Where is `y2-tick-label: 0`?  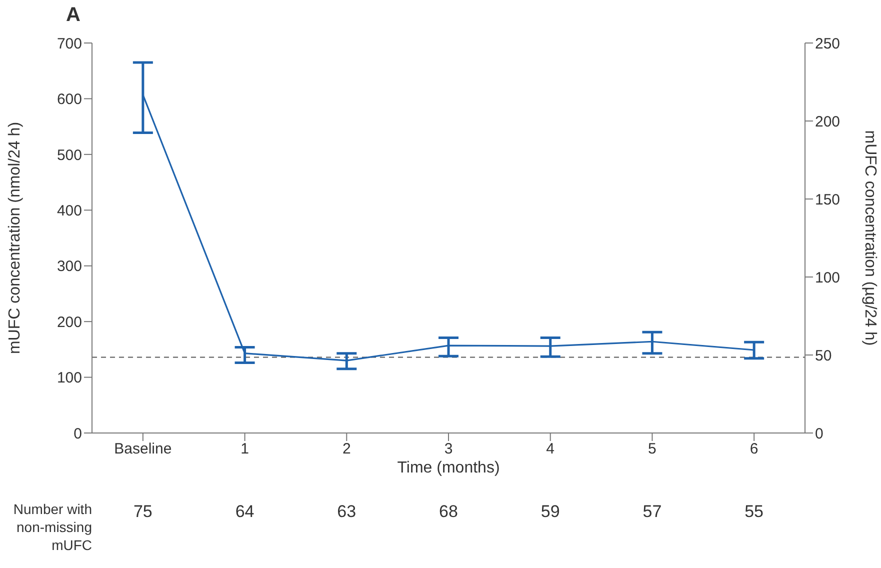
y2-tick-label: 0 is located at coordinates (819, 433).